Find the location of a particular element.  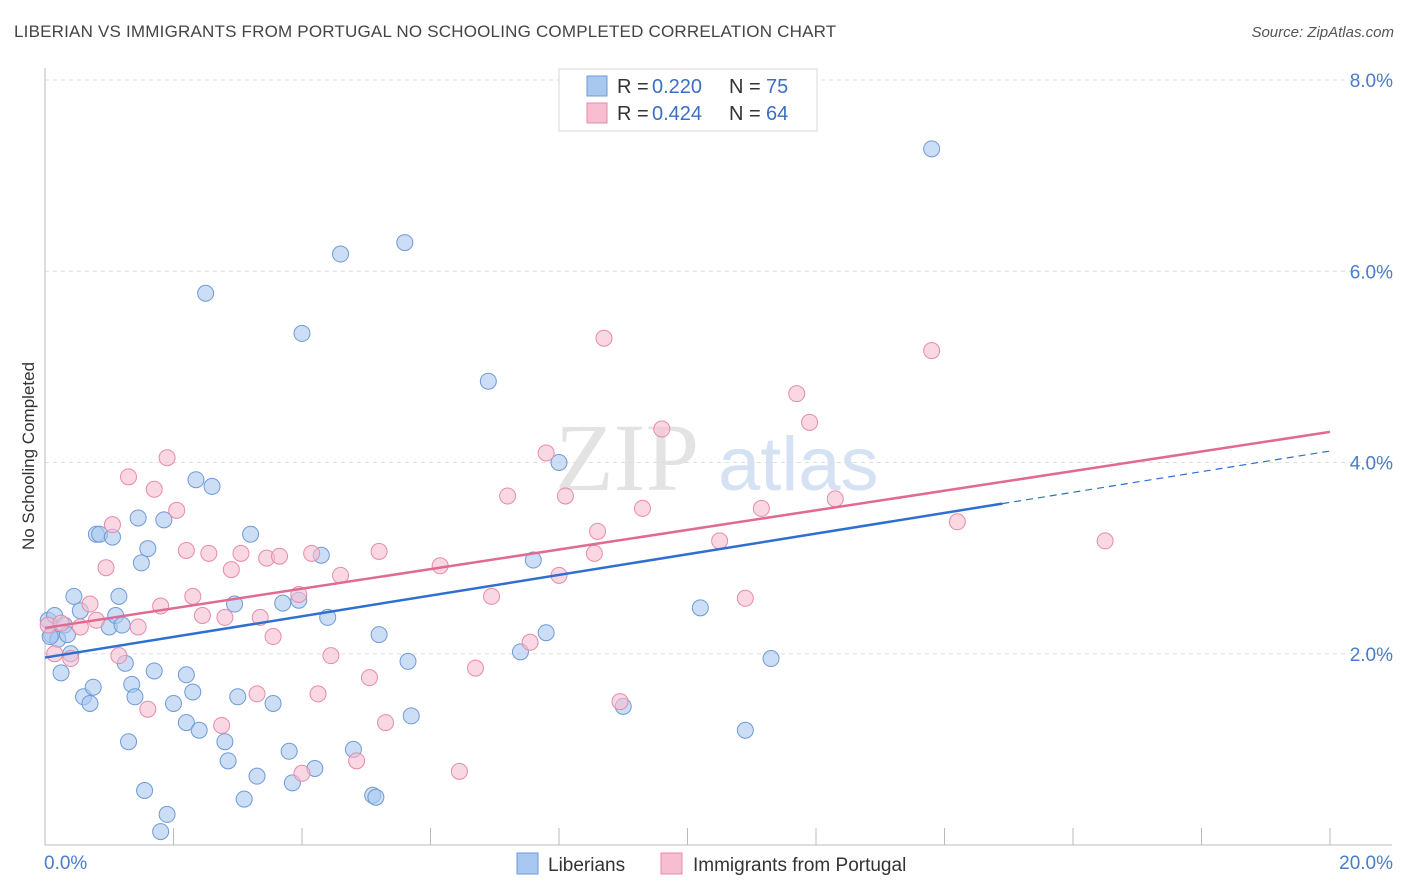

legend-r-value-1: 0.220 is located at coordinates (677, 87).